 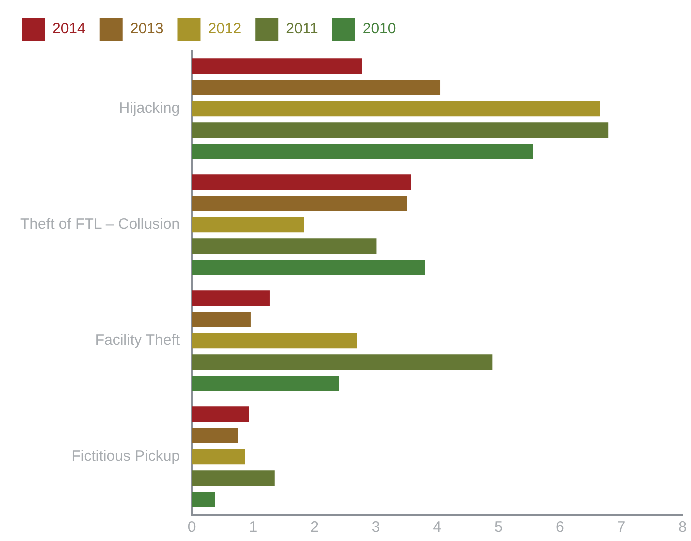 I want to click on x-tick-label: 8, so click(x=682, y=527).